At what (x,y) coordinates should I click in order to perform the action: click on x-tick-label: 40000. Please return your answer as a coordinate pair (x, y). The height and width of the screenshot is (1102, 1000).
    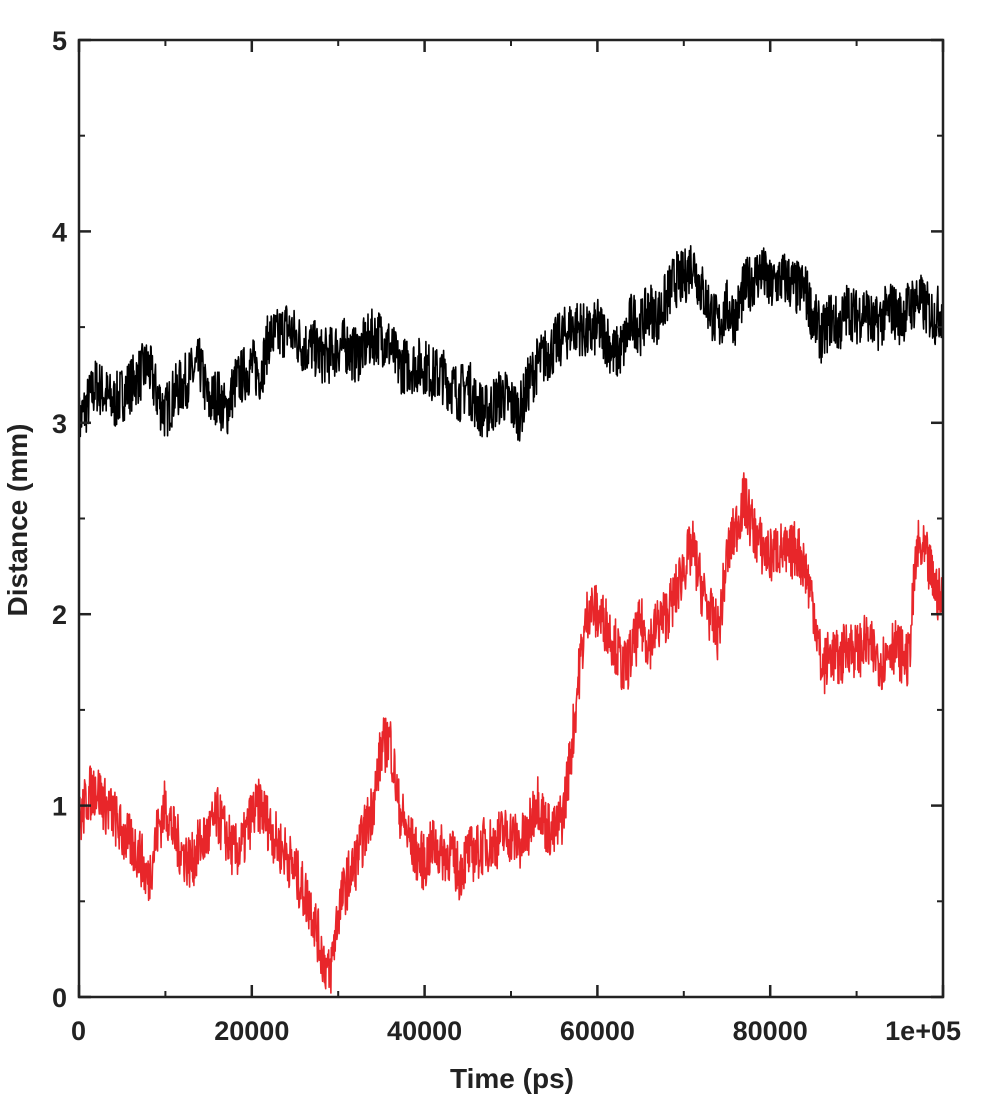
    Looking at the image, I should click on (424, 1031).